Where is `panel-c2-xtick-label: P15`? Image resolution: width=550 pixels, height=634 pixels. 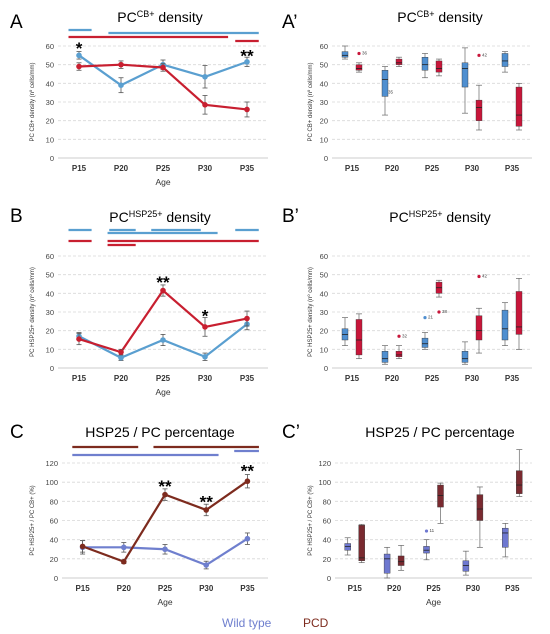 panel-c2-xtick-label: P15 is located at coordinates (355, 588).